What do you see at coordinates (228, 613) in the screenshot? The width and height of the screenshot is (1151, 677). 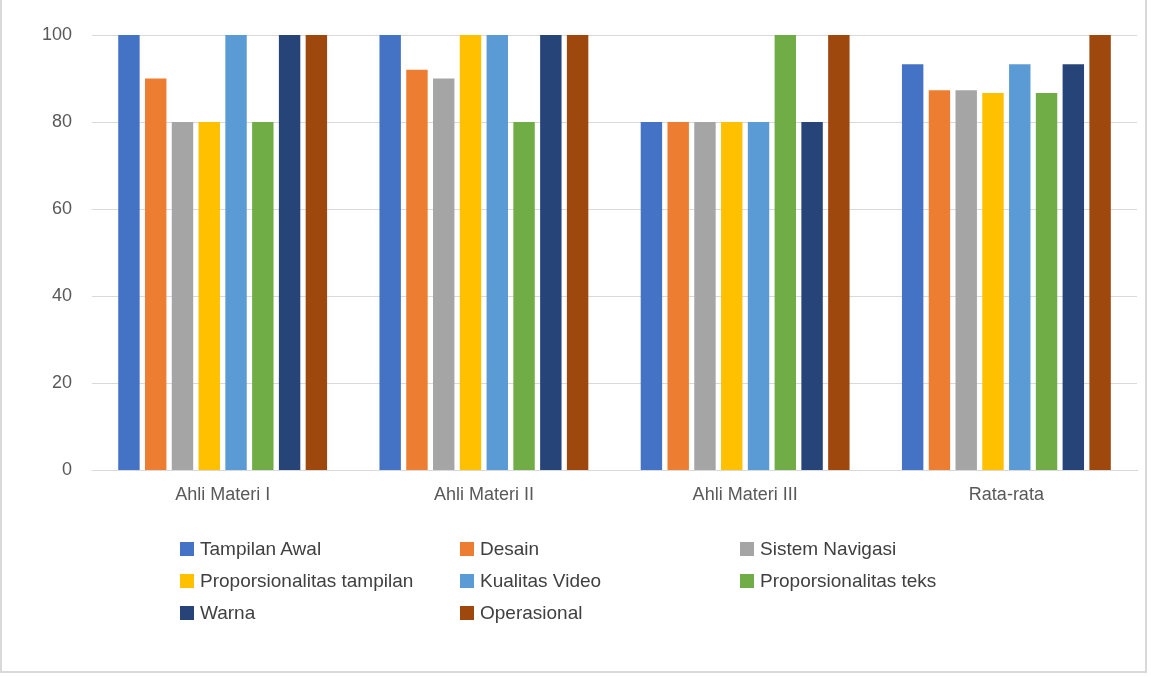 I see `legend-label: Warna` at bounding box center [228, 613].